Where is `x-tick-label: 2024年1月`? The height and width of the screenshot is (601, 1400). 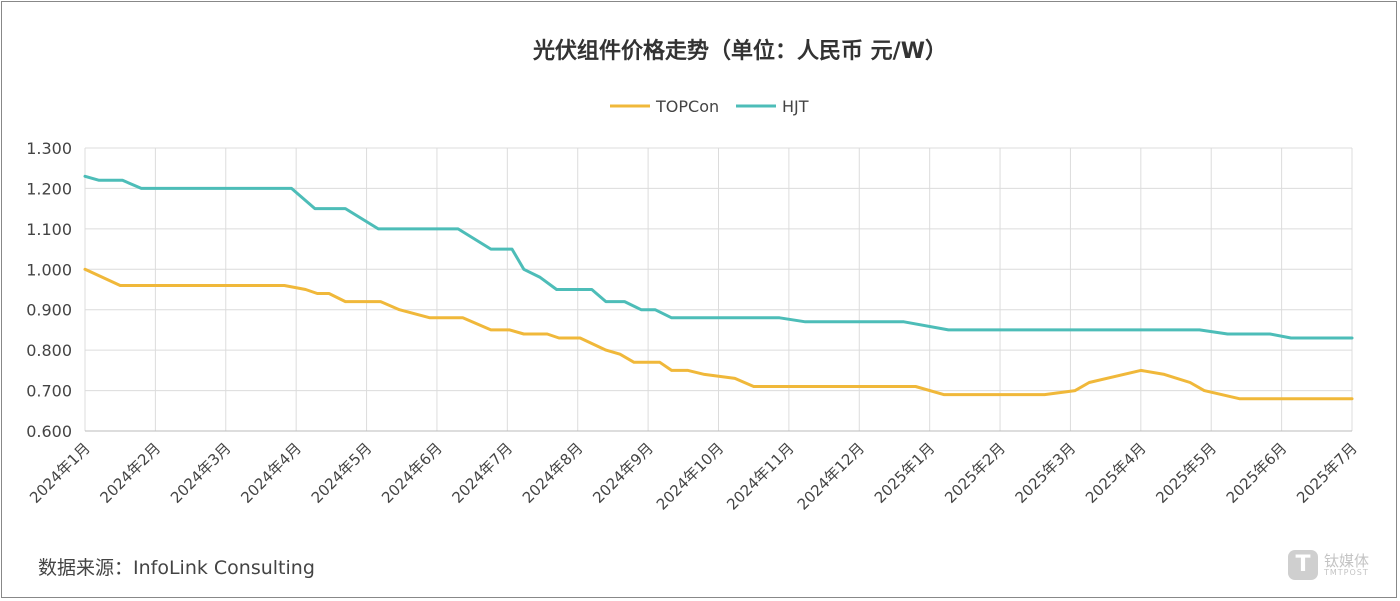 x-tick-label: 2024年1月 is located at coordinates (60, 473).